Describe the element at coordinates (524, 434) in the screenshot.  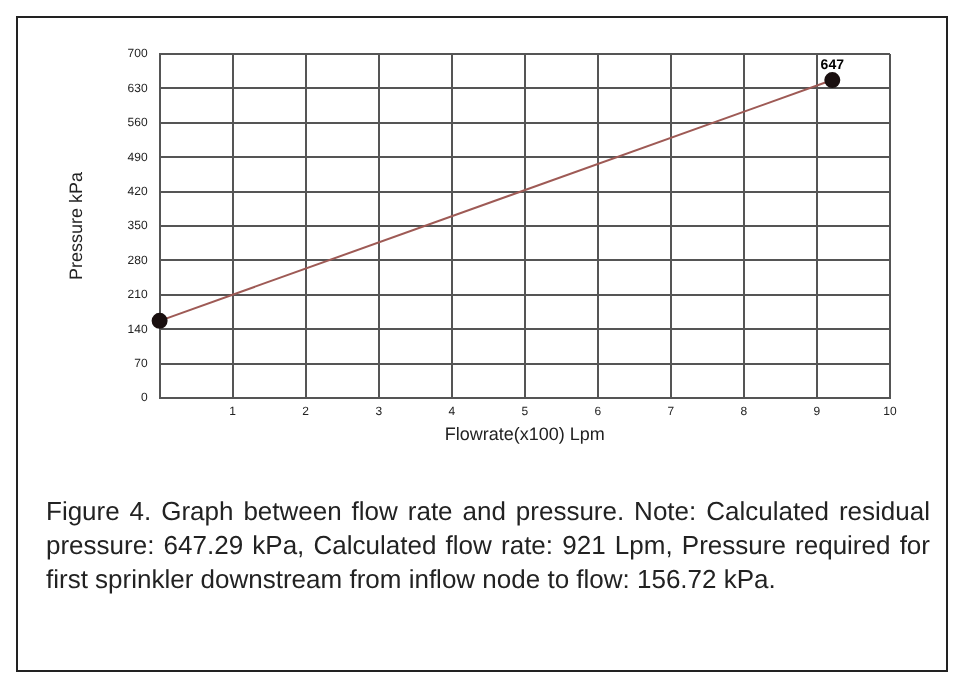
I see `x-axis-title: Flowrate(x100) Lpm` at that location.